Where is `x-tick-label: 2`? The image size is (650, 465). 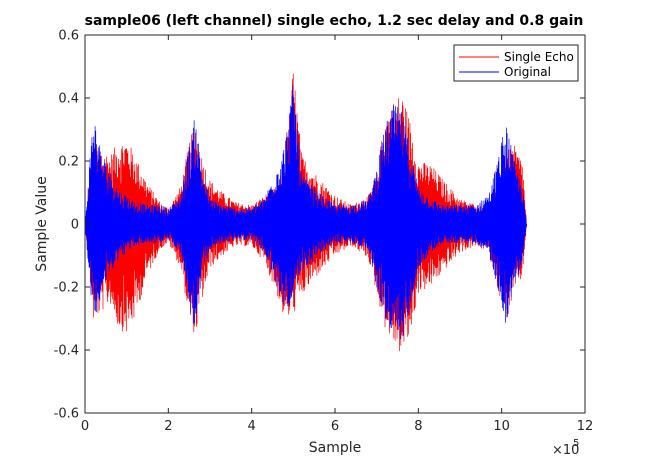
x-tick-label: 2 is located at coordinates (168, 426).